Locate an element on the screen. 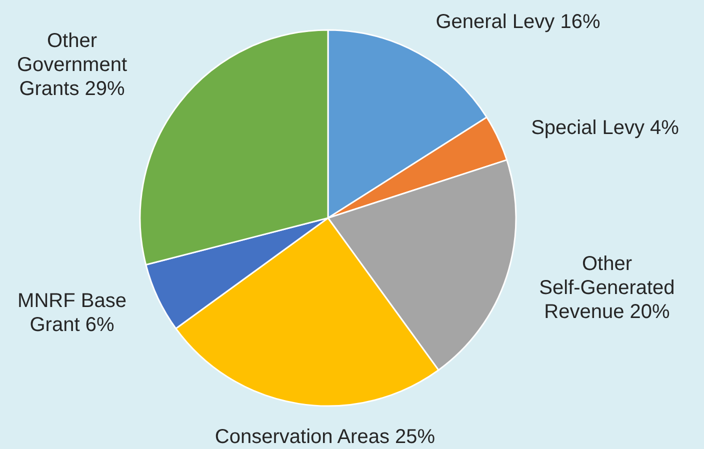 The image size is (704, 449). slice-label: MNRF Base Grant 6% is located at coordinates (72, 313).